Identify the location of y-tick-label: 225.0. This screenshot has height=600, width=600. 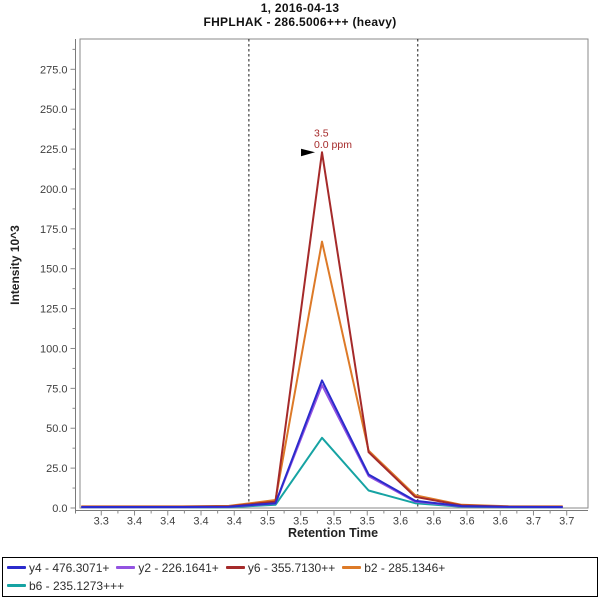
(54, 150).